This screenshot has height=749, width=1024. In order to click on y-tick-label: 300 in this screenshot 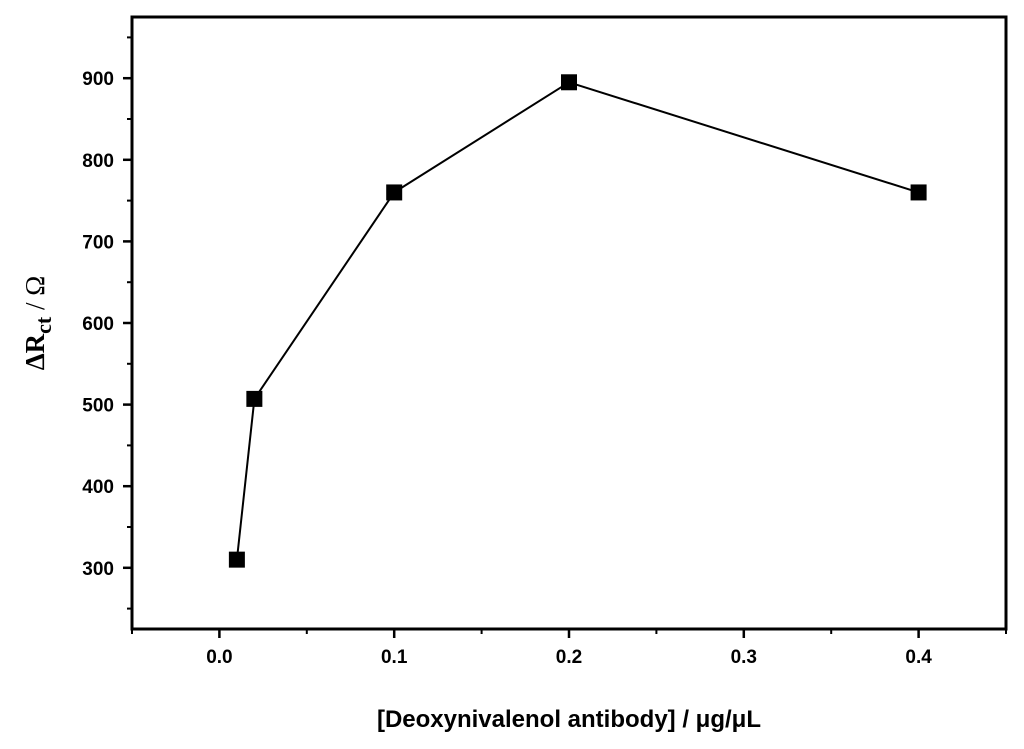, I will do `click(98, 569)`.